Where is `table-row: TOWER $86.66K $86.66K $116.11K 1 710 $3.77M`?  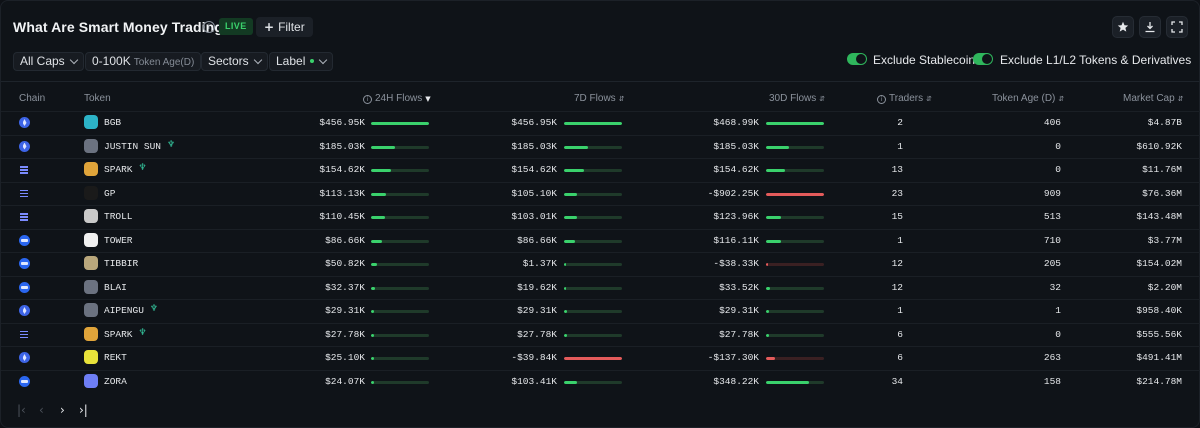
table-row: TOWER $86.66K $86.66K $116.11K 1 710 $3.77M is located at coordinates (600, 240).